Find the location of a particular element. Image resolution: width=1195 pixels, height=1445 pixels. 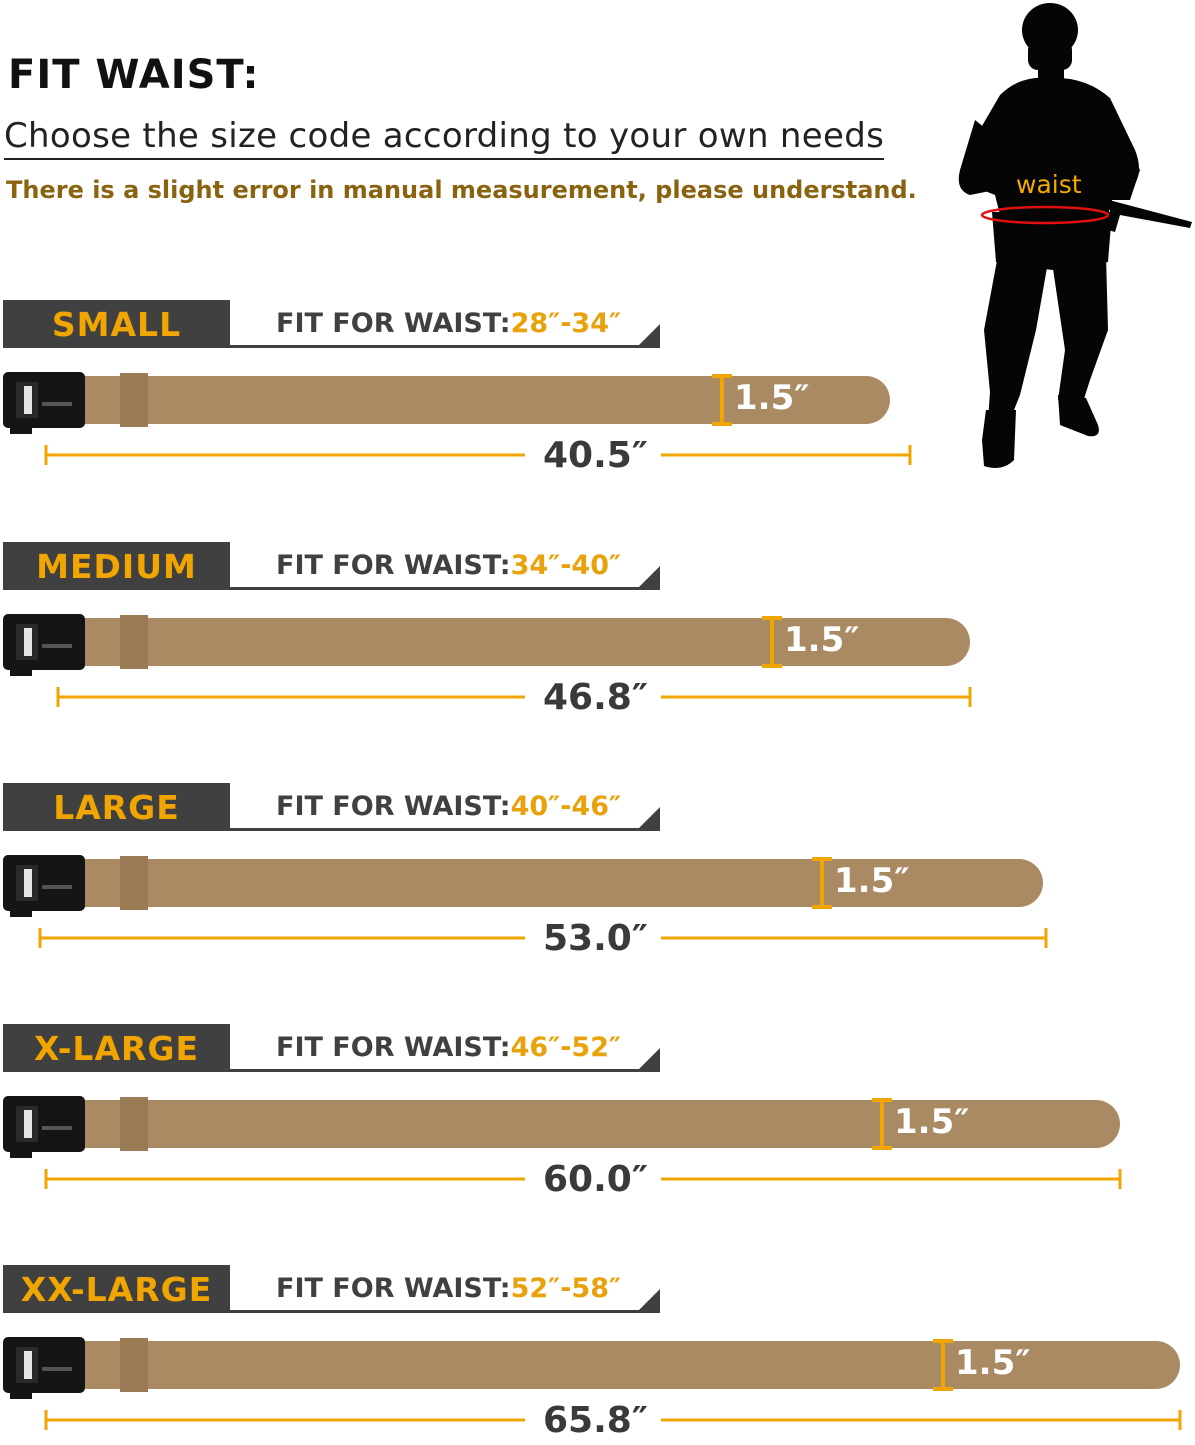

size-block-xx-large: XX-LARGE FIT FOR WAIST:52″-58″ is located at coordinates (597, 1355).